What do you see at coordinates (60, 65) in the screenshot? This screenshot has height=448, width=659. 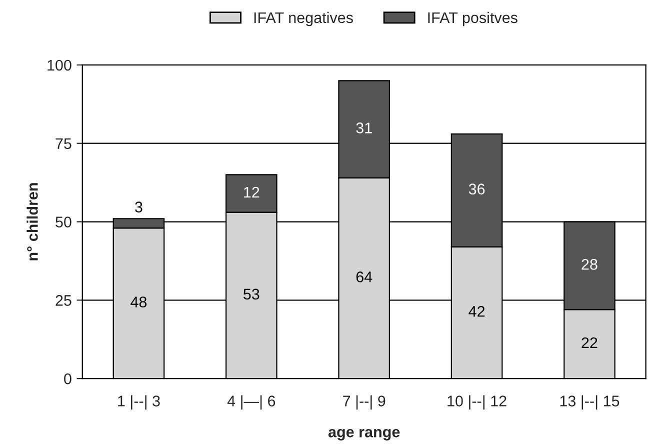 I see `y-tick-label: 100` at bounding box center [60, 65].